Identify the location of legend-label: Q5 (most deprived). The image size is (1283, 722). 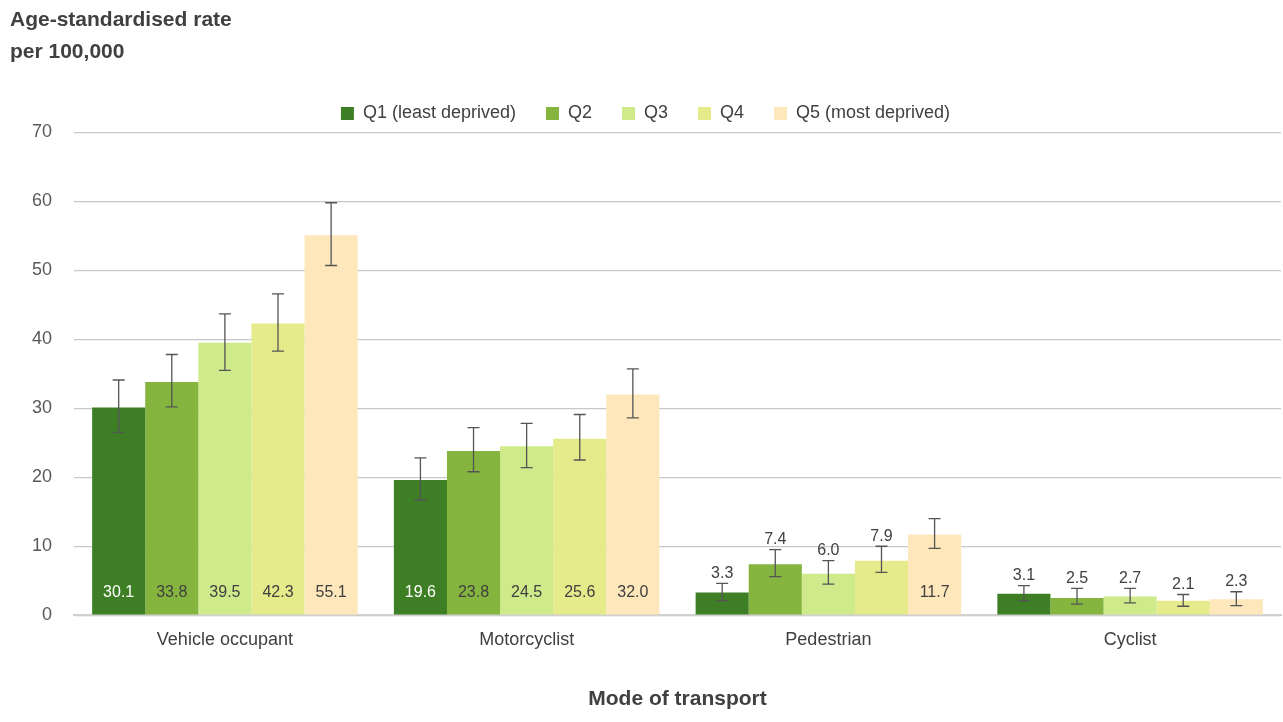
(873, 112).